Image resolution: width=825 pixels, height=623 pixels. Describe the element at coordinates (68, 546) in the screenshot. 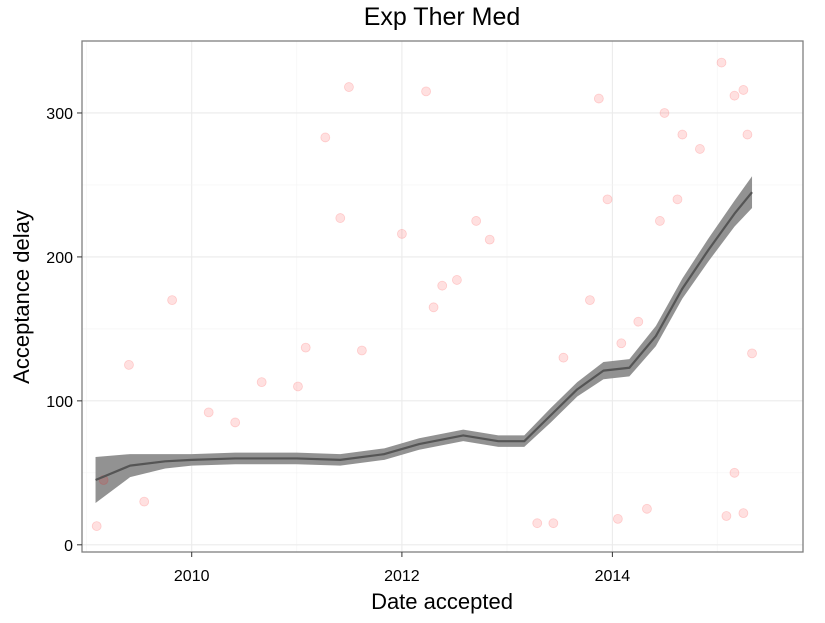

I see `y-tick-label: 0` at that location.